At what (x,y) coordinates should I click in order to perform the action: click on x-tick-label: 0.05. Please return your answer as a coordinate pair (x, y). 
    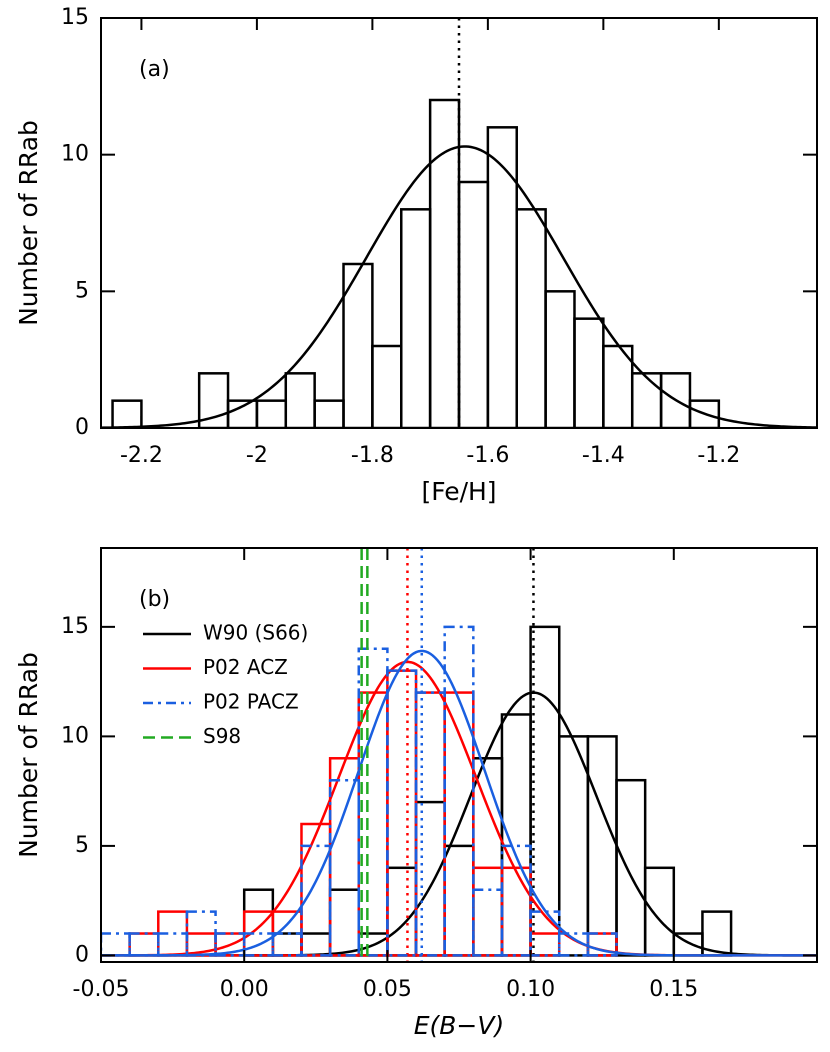
    Looking at the image, I should click on (387, 989).